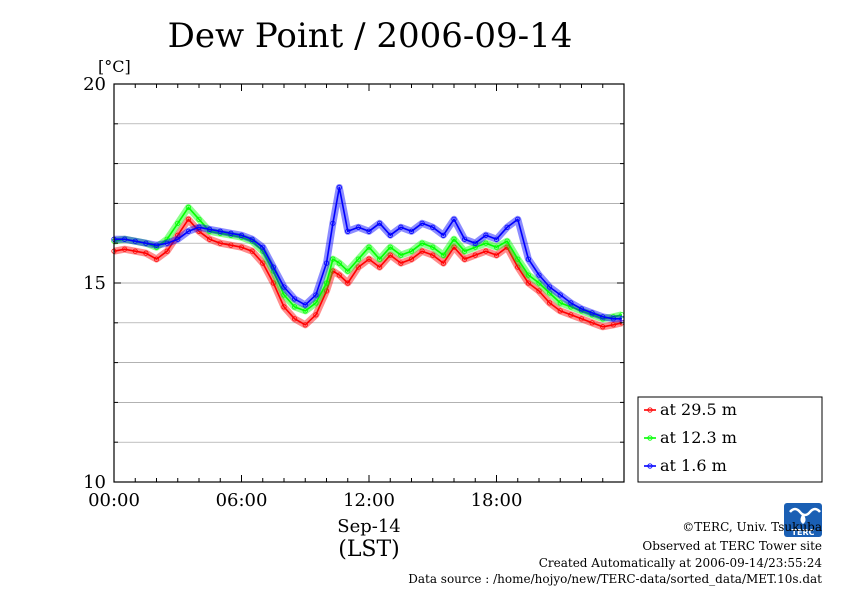  I want to click on y-tick-label: 20, so click(94, 84).